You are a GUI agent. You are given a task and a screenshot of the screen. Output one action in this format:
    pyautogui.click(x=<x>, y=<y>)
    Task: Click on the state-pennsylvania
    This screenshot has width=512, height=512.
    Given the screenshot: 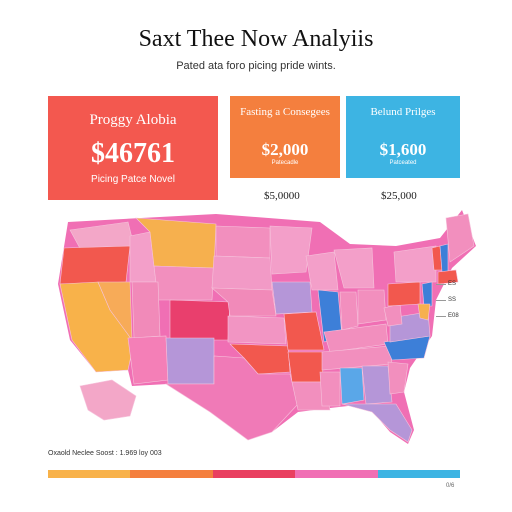 What is the action you would take?
    pyautogui.click(x=404, y=294)
    